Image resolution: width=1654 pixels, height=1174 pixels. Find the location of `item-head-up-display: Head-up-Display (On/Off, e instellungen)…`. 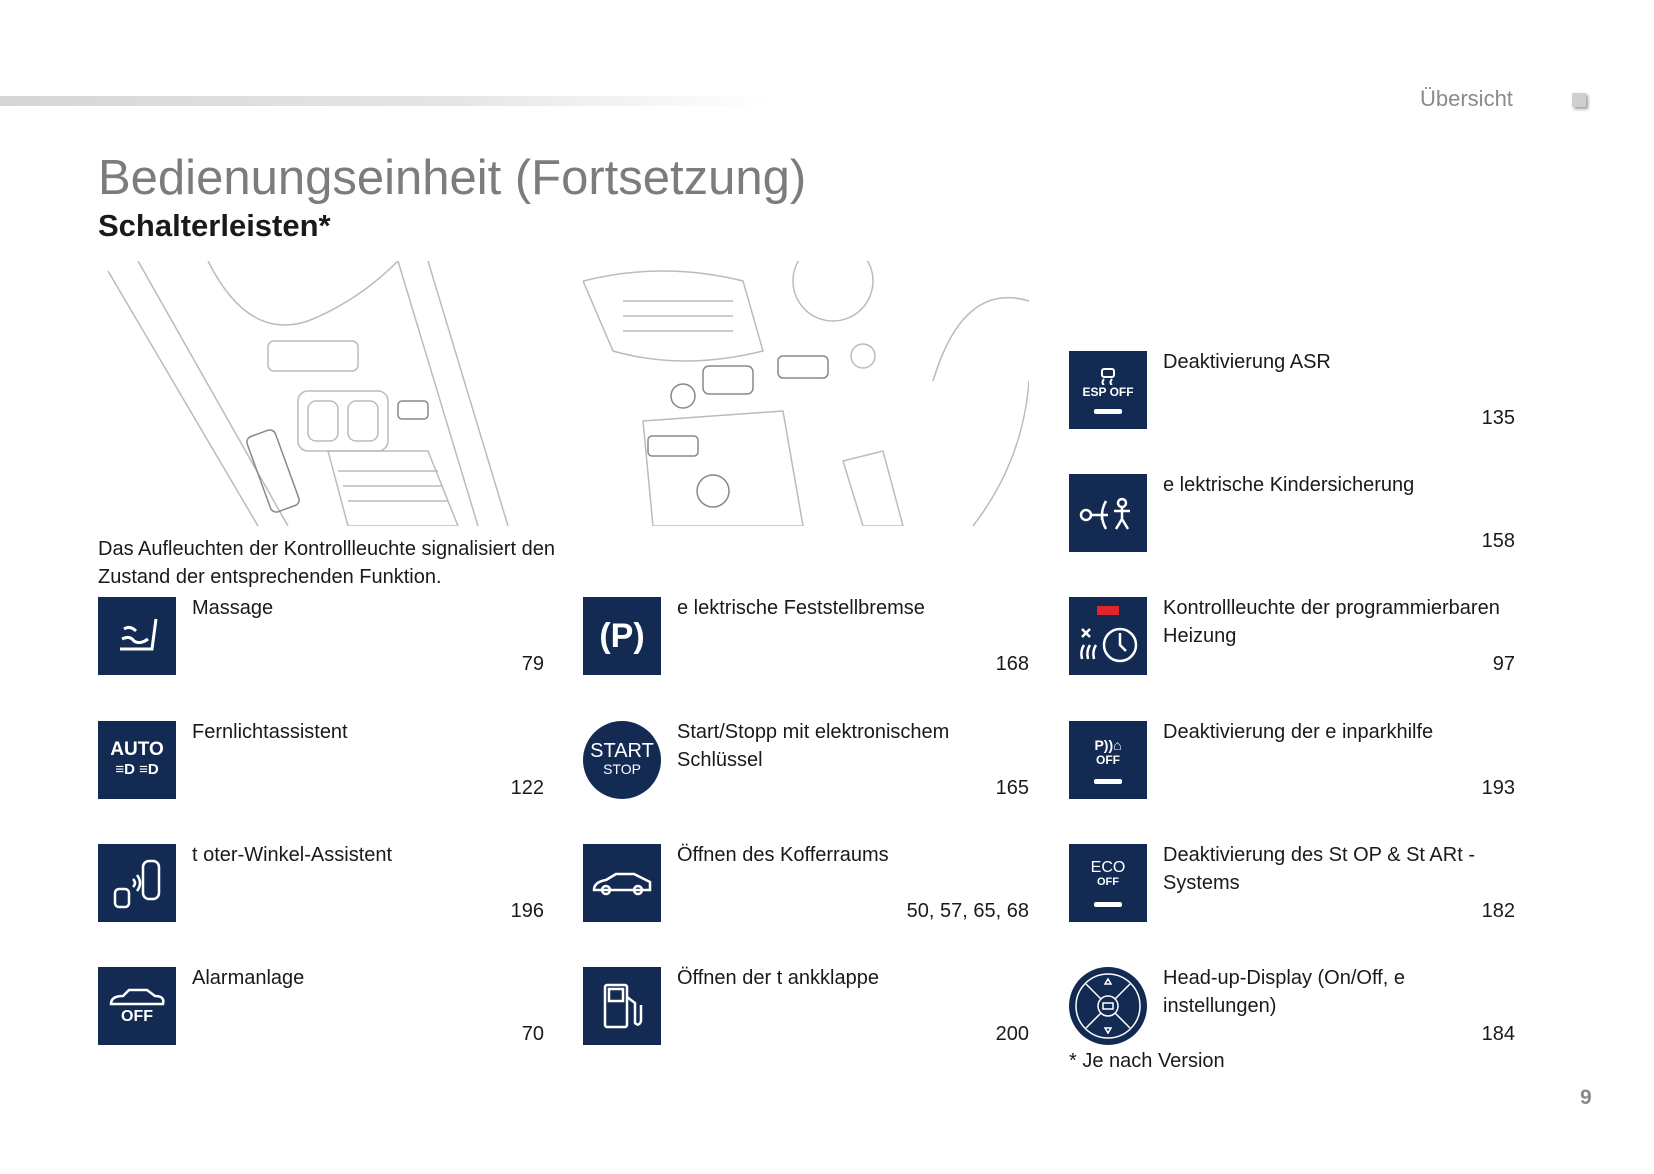

item-head-up-display: Head-up-Display (On/Off, e instellungen)… is located at coordinates (1292, 1007).